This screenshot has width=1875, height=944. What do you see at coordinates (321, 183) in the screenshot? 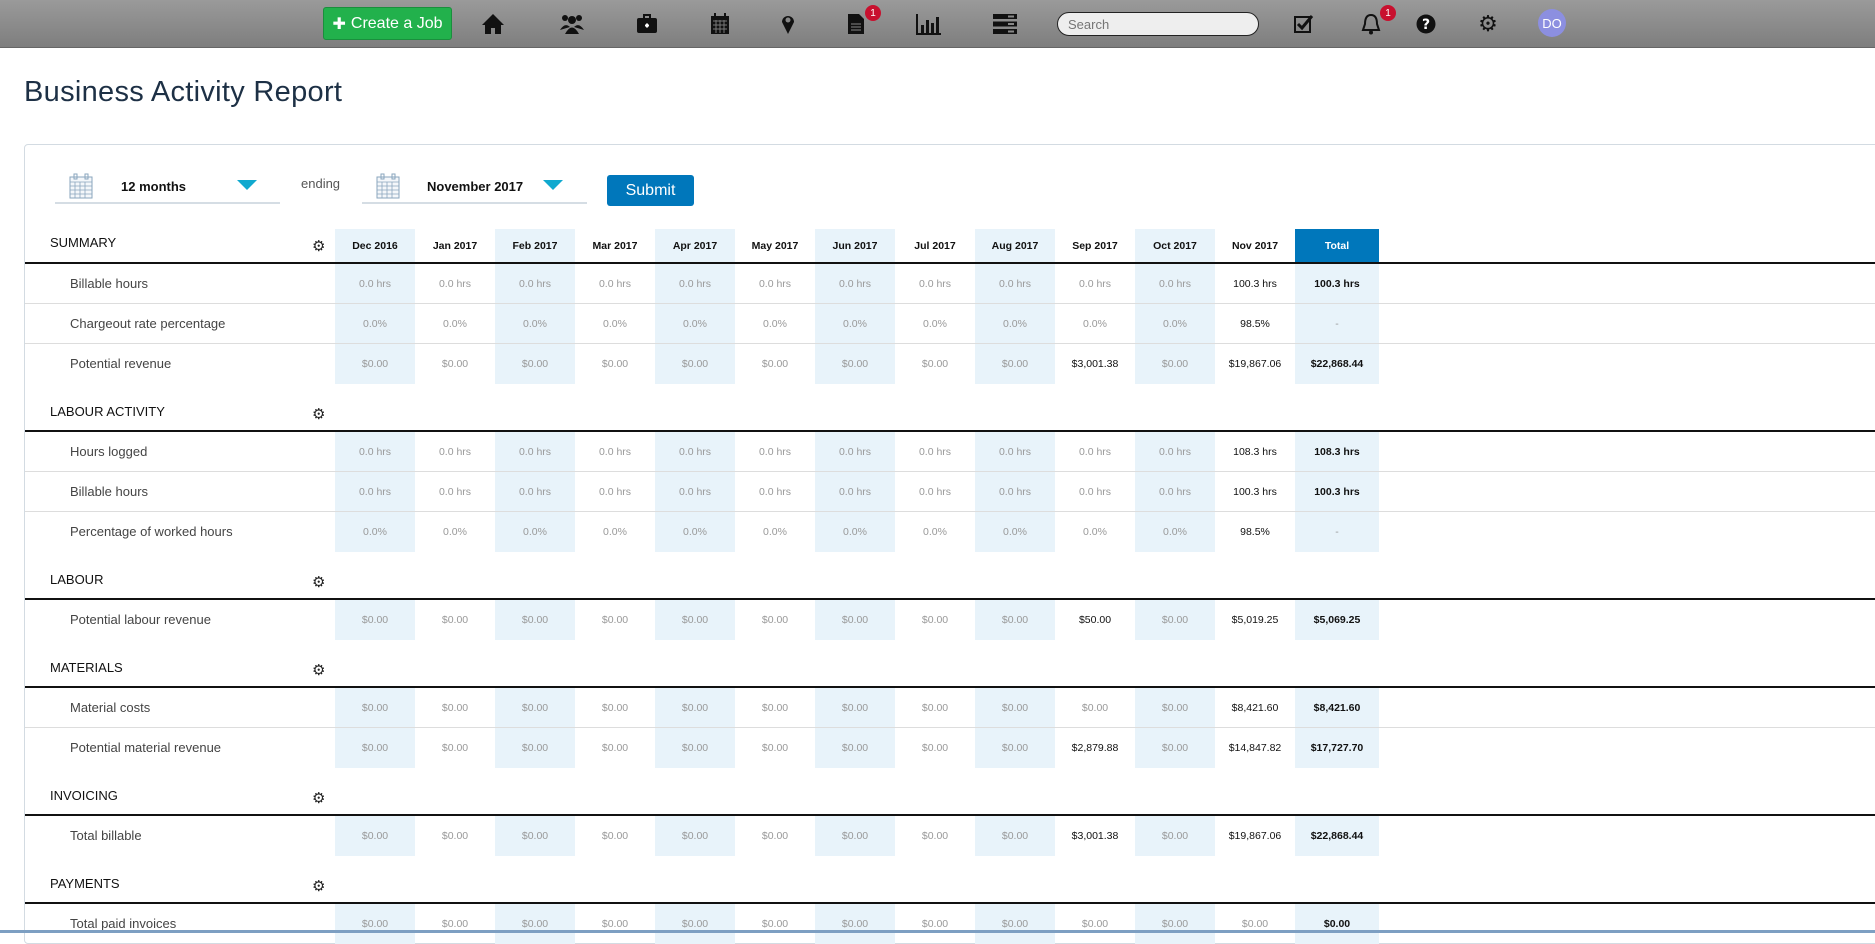
I see `ending-label: ending` at bounding box center [321, 183].